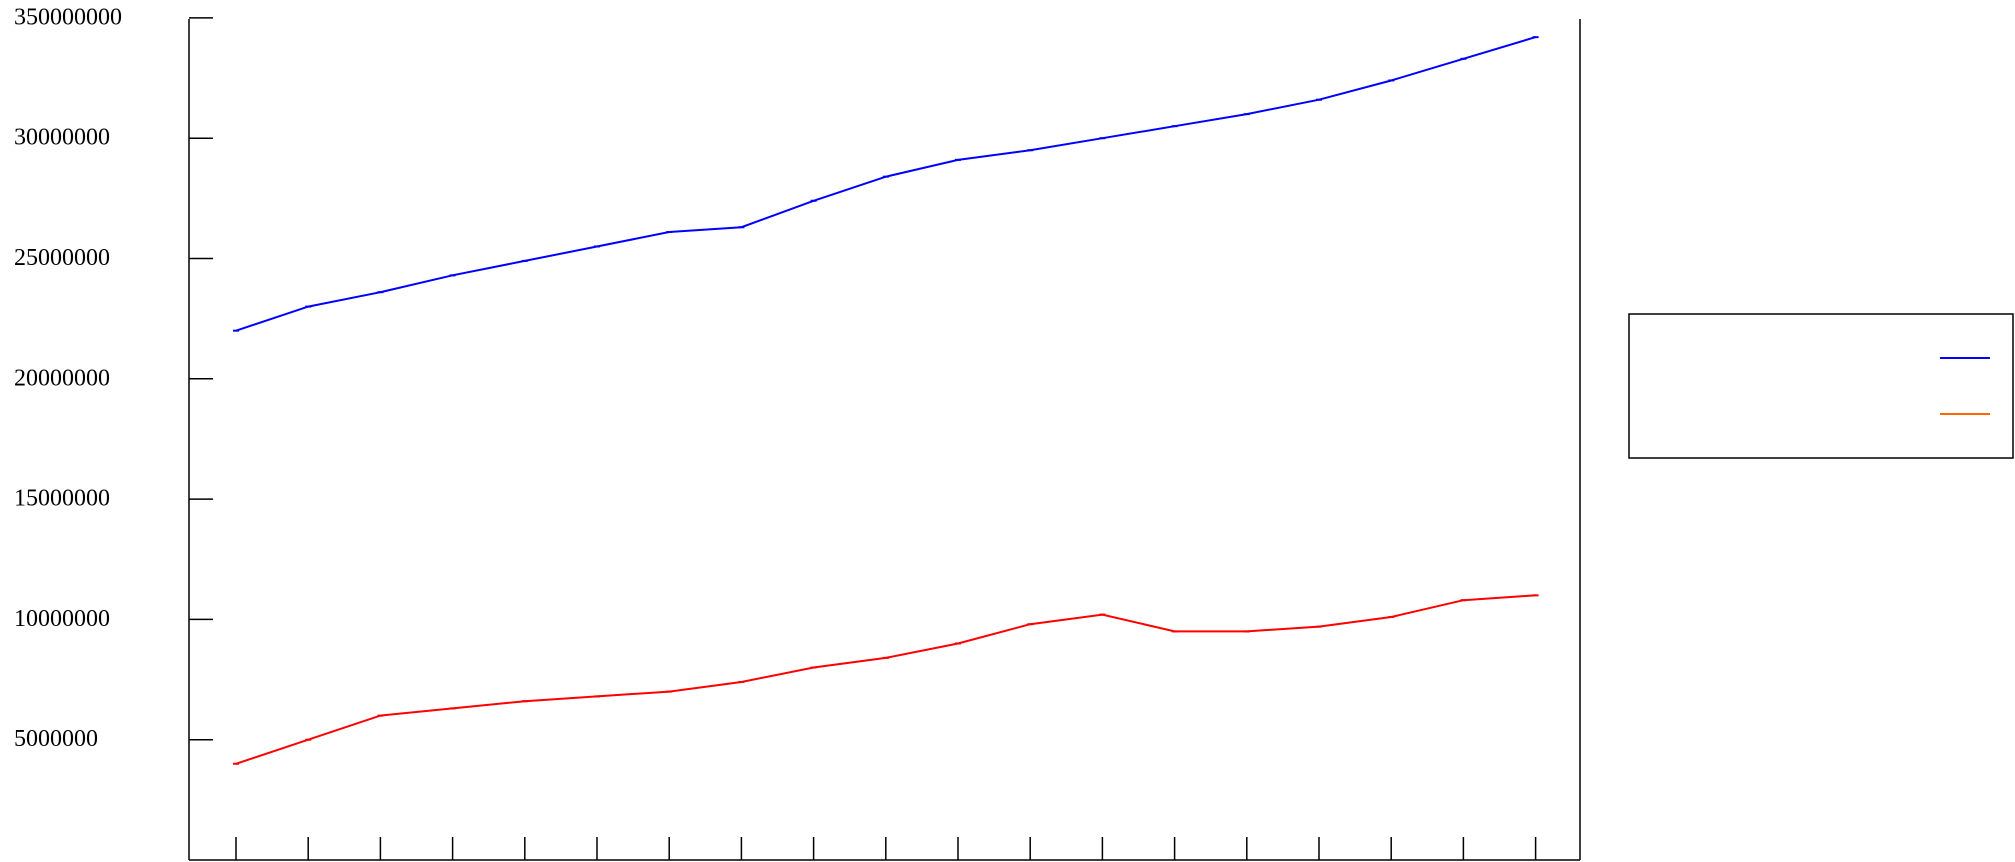 This screenshot has height=862, width=2015. Describe the element at coordinates (62, 258) in the screenshot. I see `y-tick-label: 25000000` at that location.